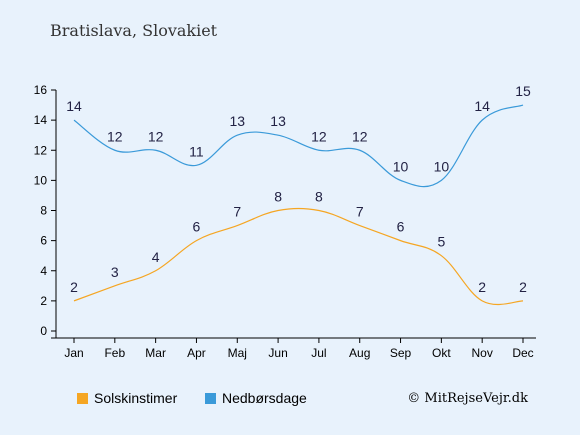 This screenshot has height=435, width=580. What do you see at coordinates (136, 398) in the screenshot?
I see `legend-label-sun: Solskinstimer` at bounding box center [136, 398].